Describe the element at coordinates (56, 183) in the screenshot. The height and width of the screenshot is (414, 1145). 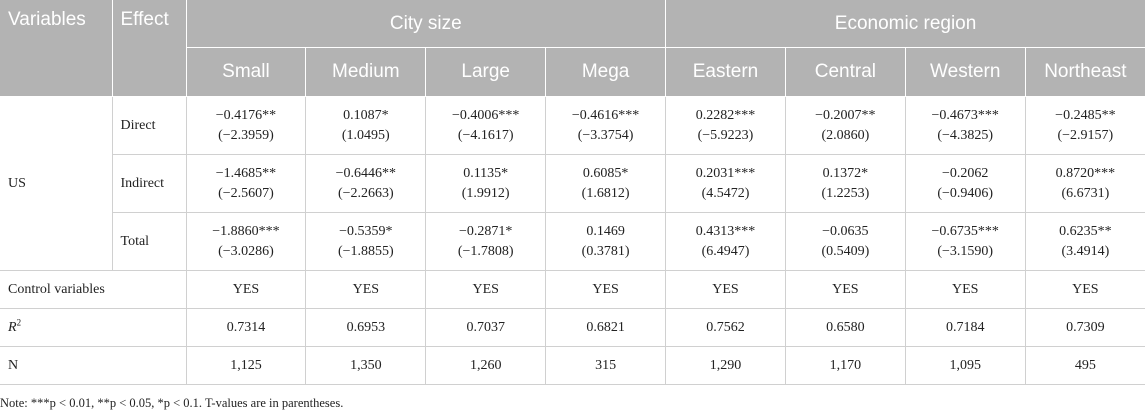
I see `row-label-us: US` at that location.